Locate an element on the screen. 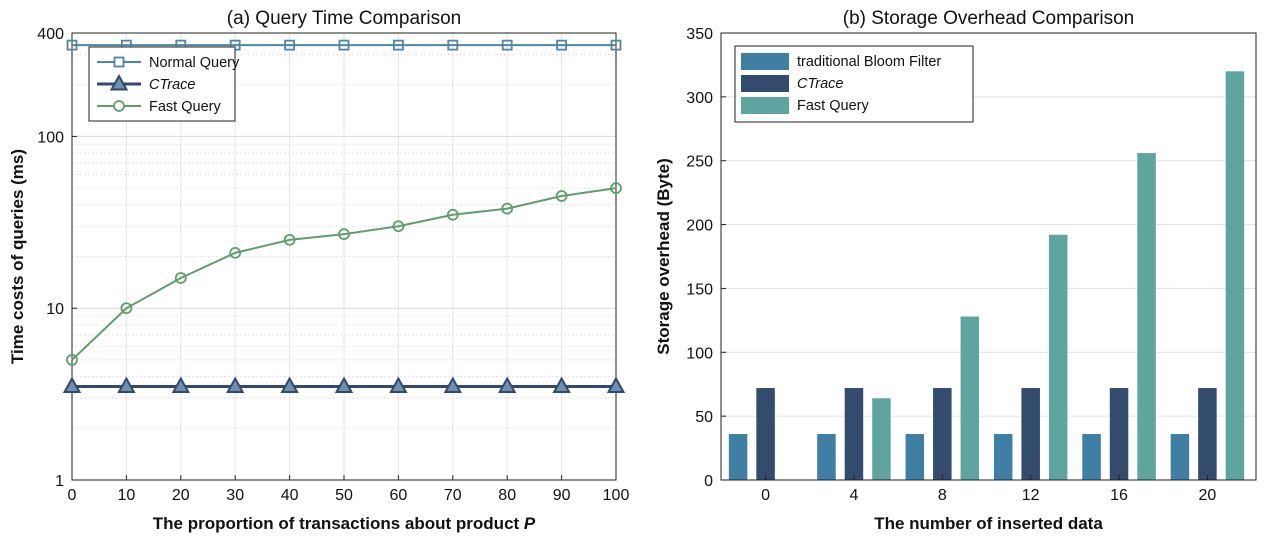 The image size is (1264, 545). y-axis-label-a: Time costs of queries (ms) is located at coordinates (17, 256).